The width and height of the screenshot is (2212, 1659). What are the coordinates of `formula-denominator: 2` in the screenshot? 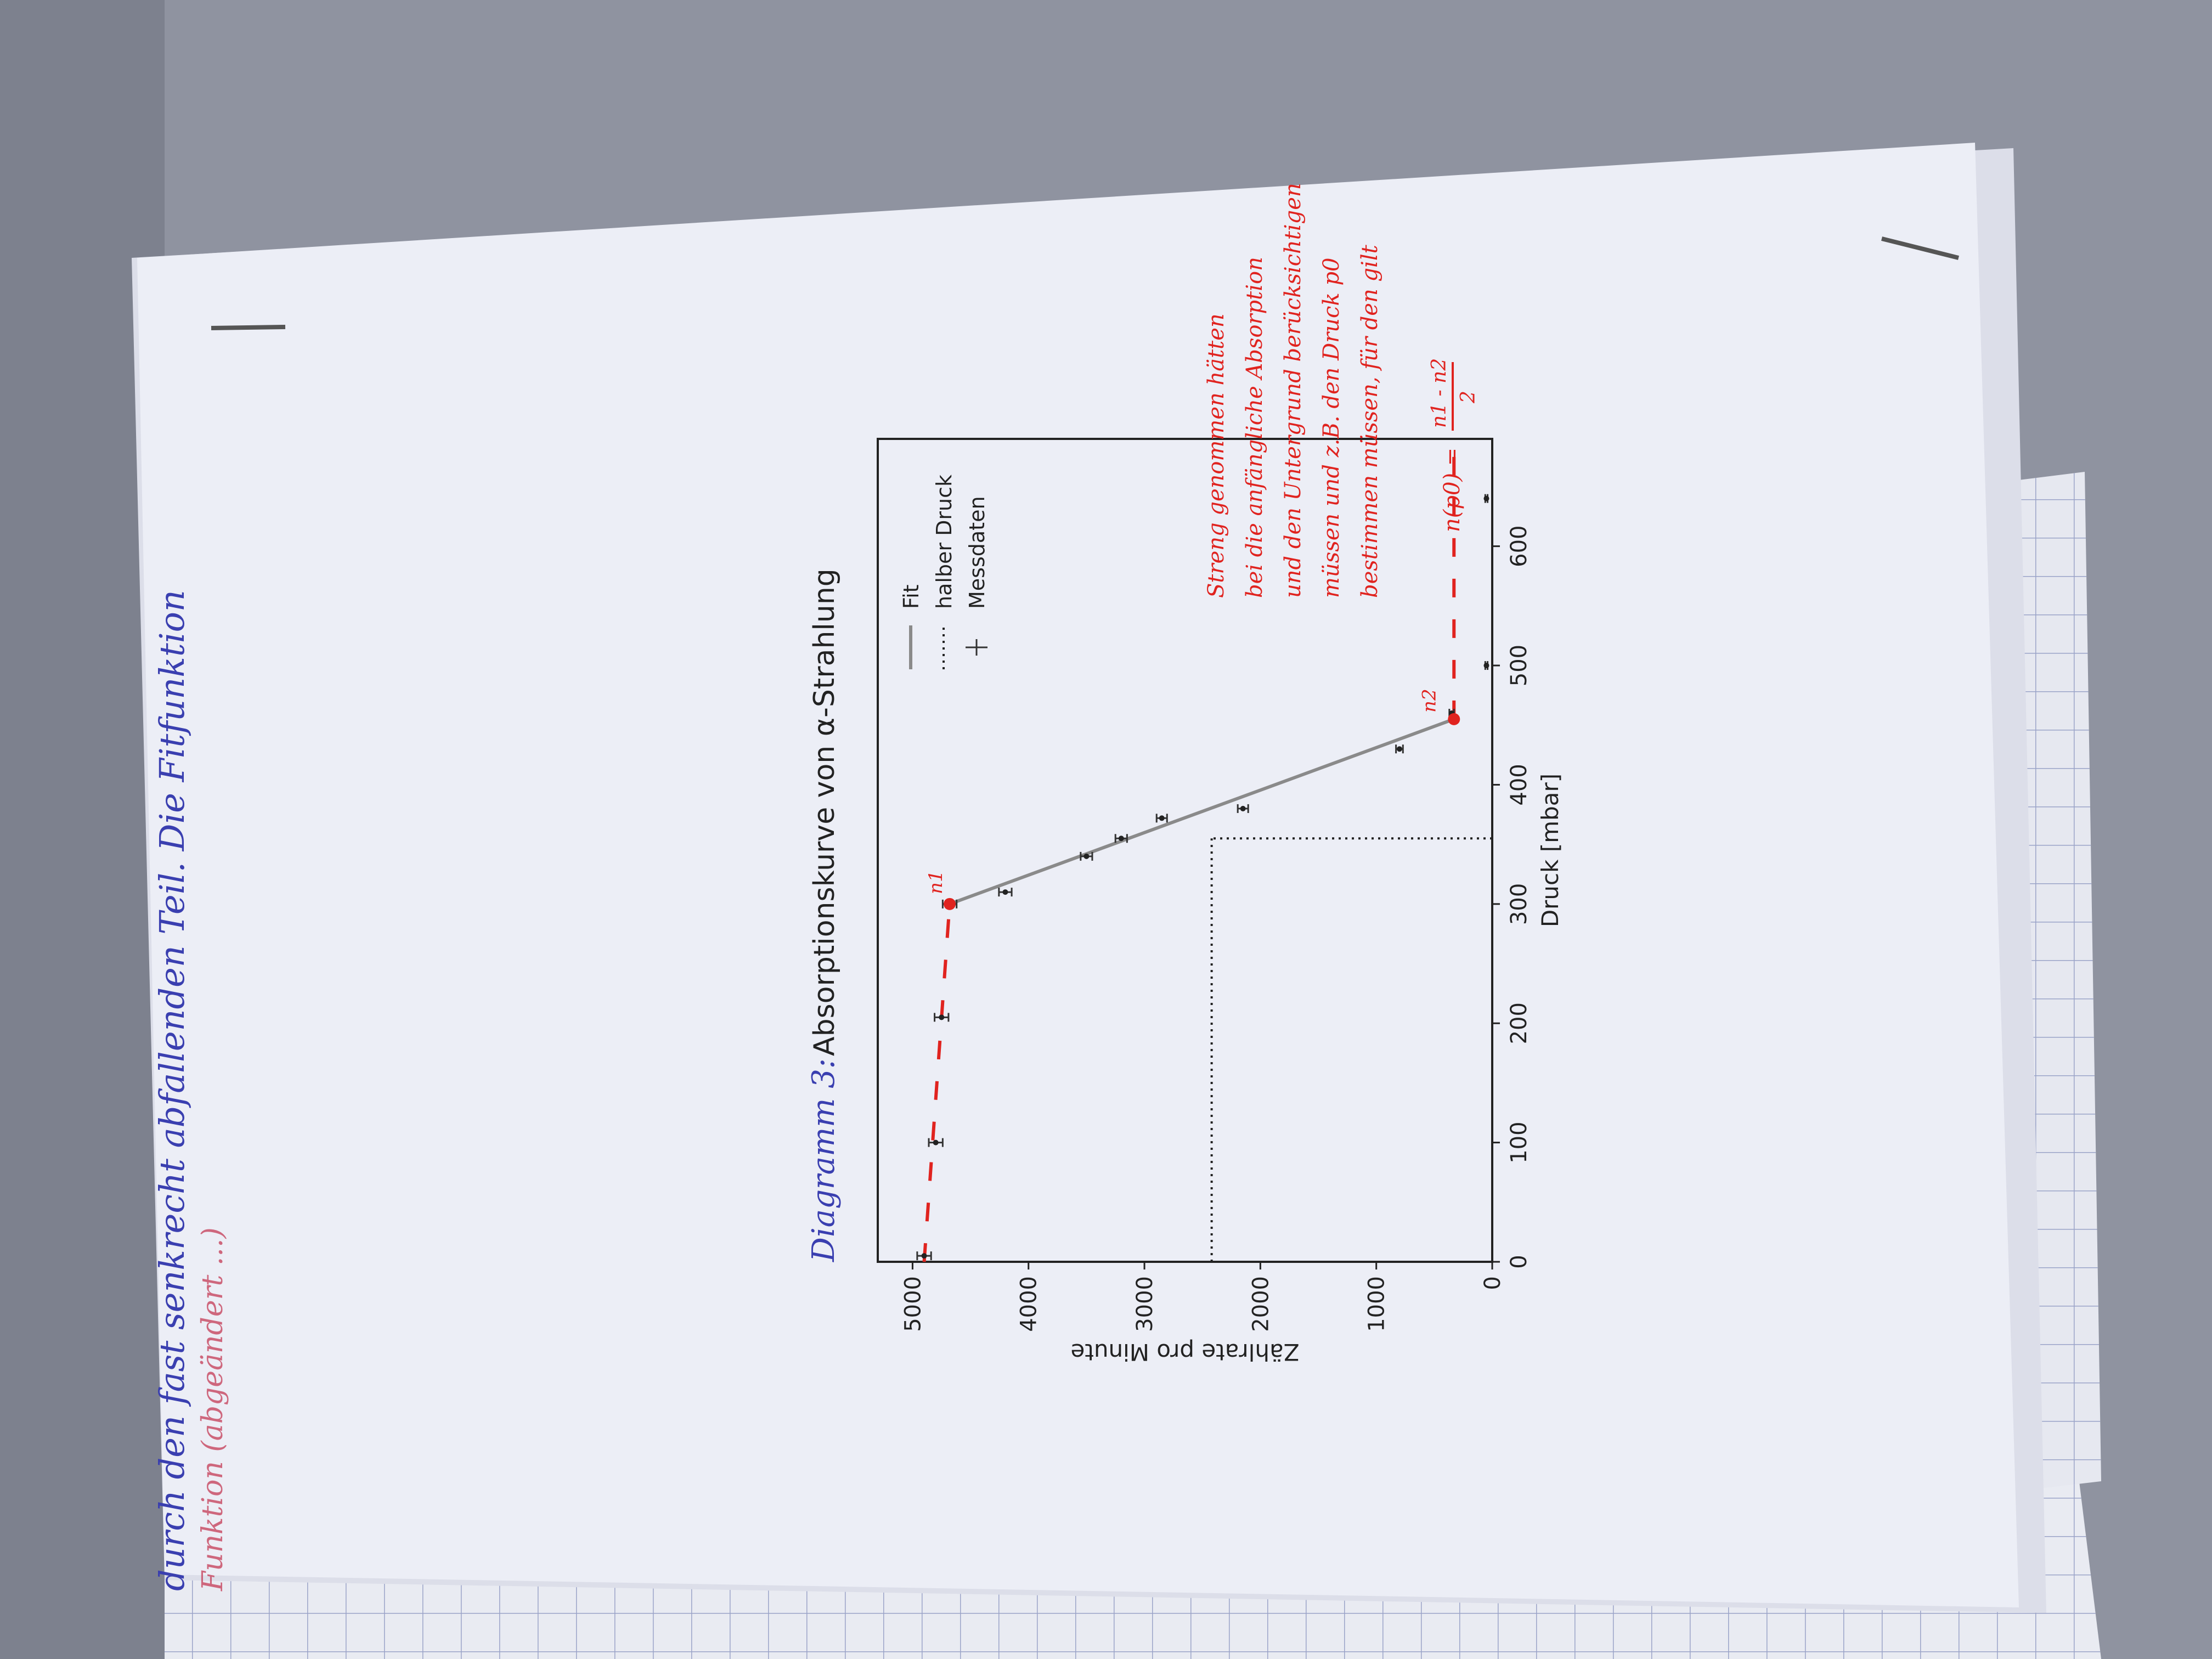 It's located at (1469, 398).